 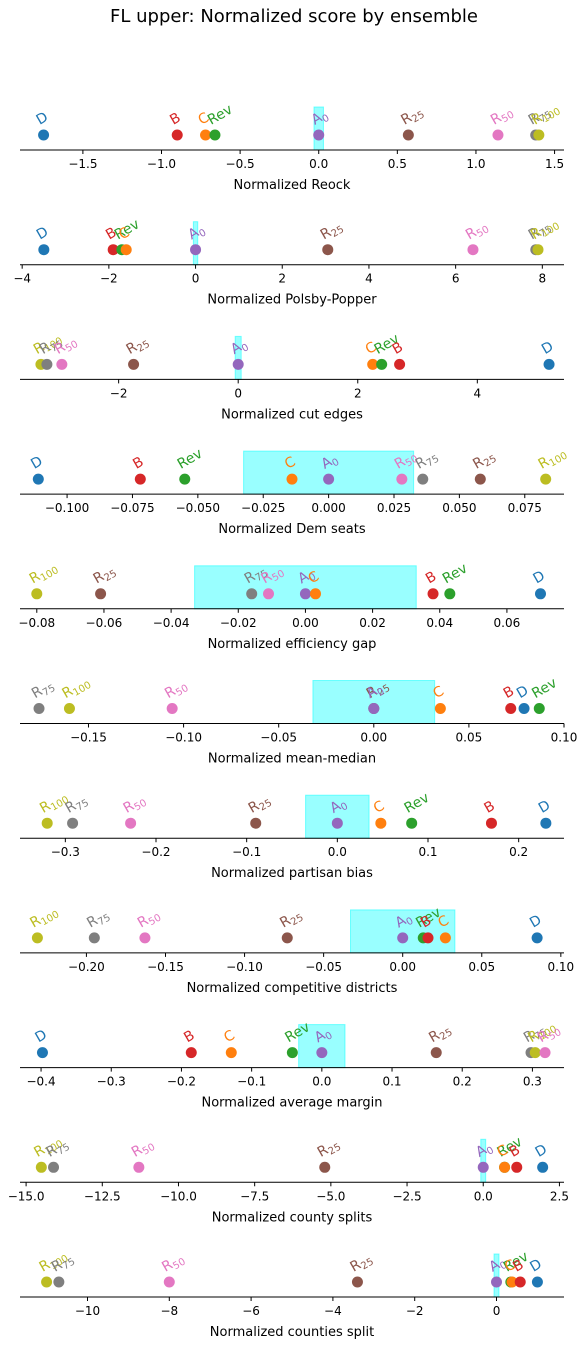 I want to click on x-tick-label: 0.050, so click(x=459, y=508).